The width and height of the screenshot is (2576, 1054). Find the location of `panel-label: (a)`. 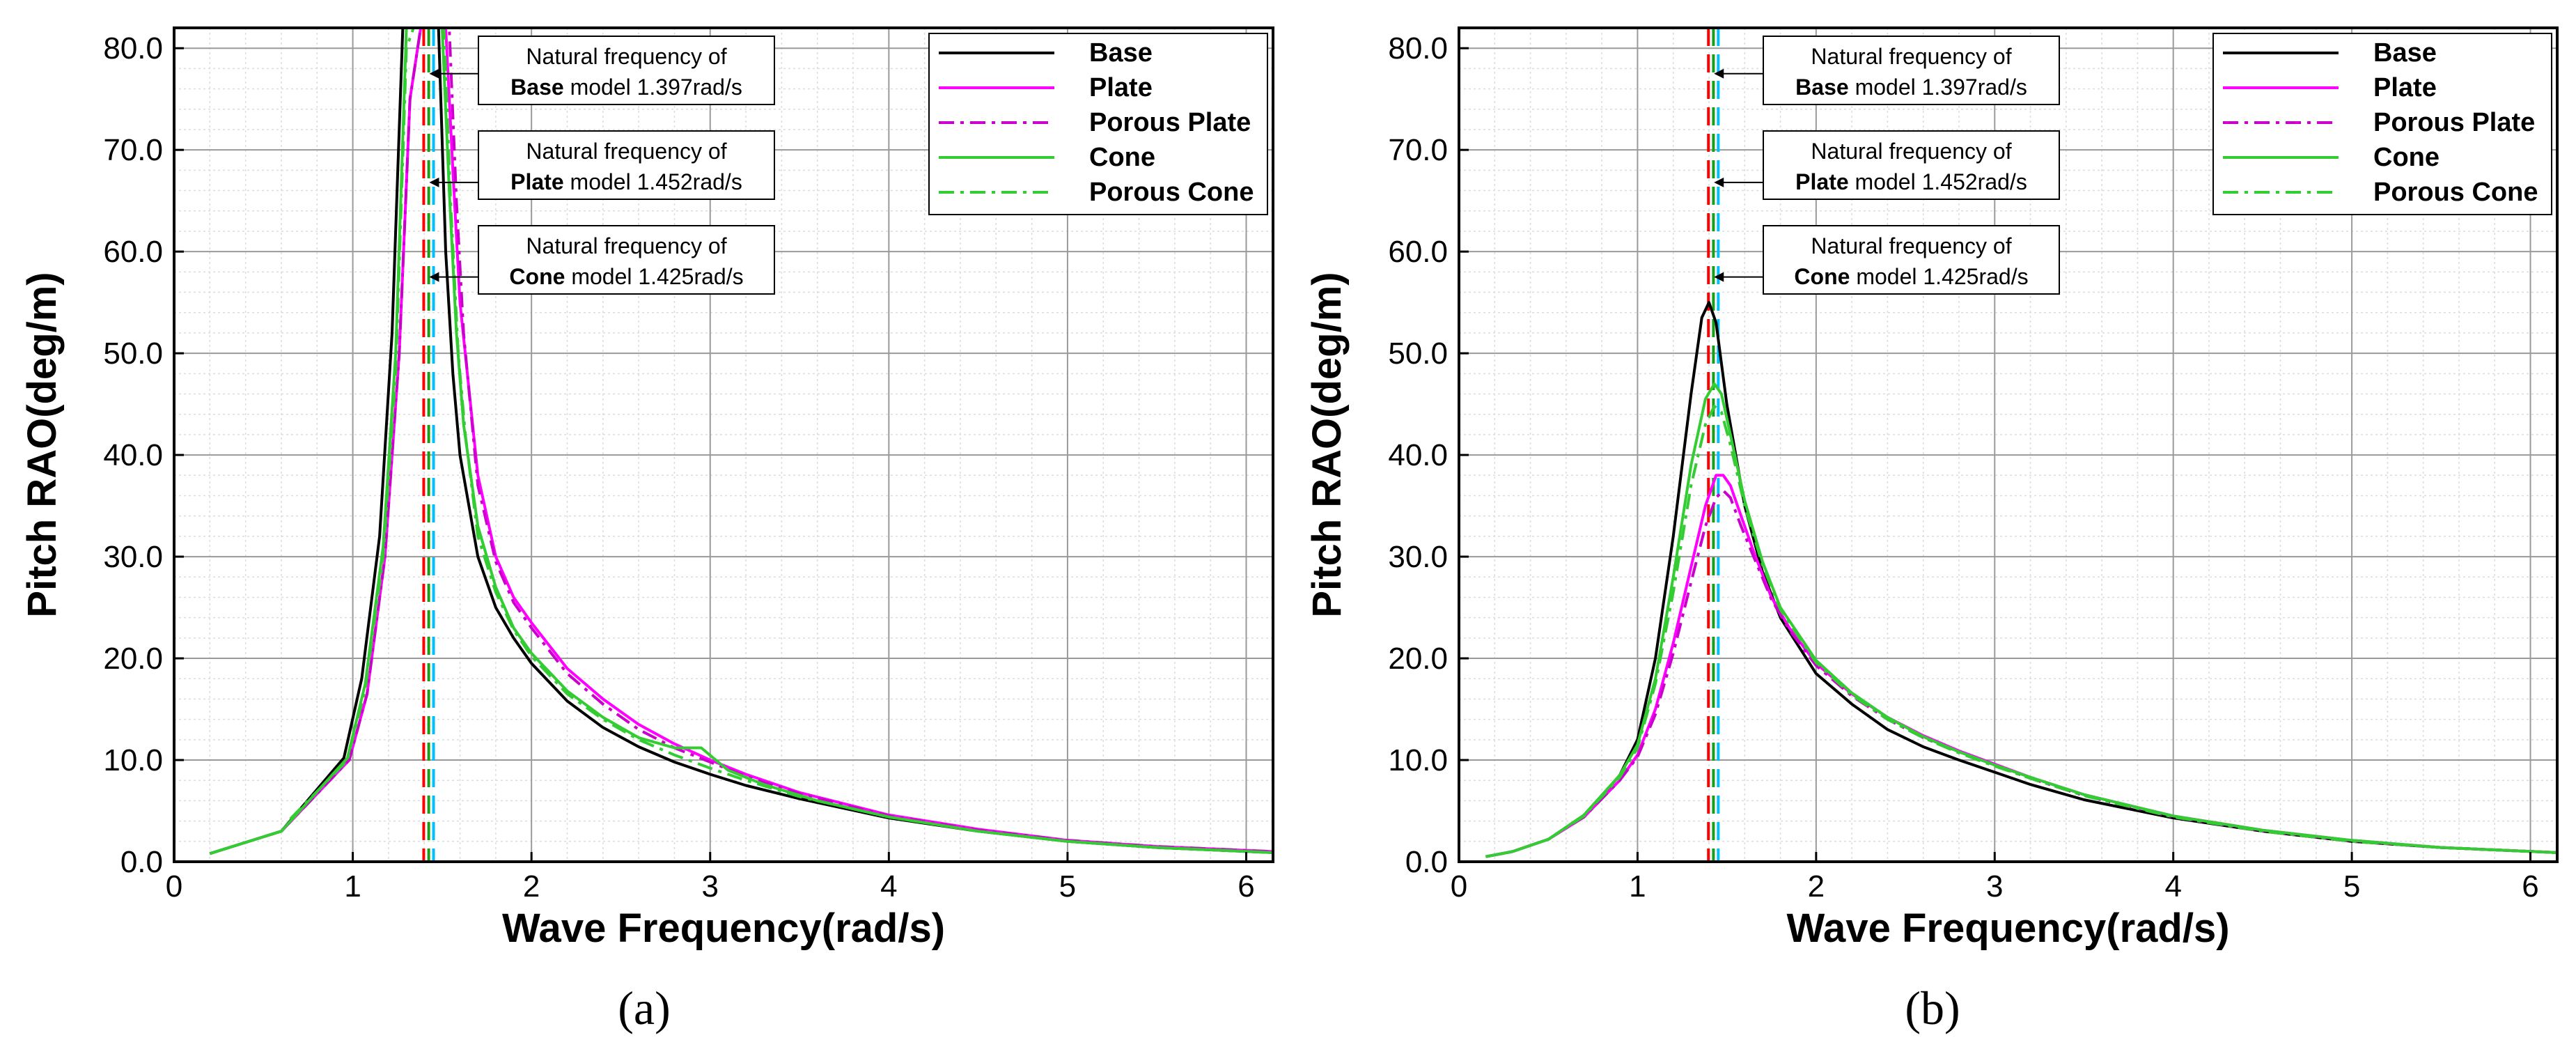

panel-label: (a) is located at coordinates (644, 1008).